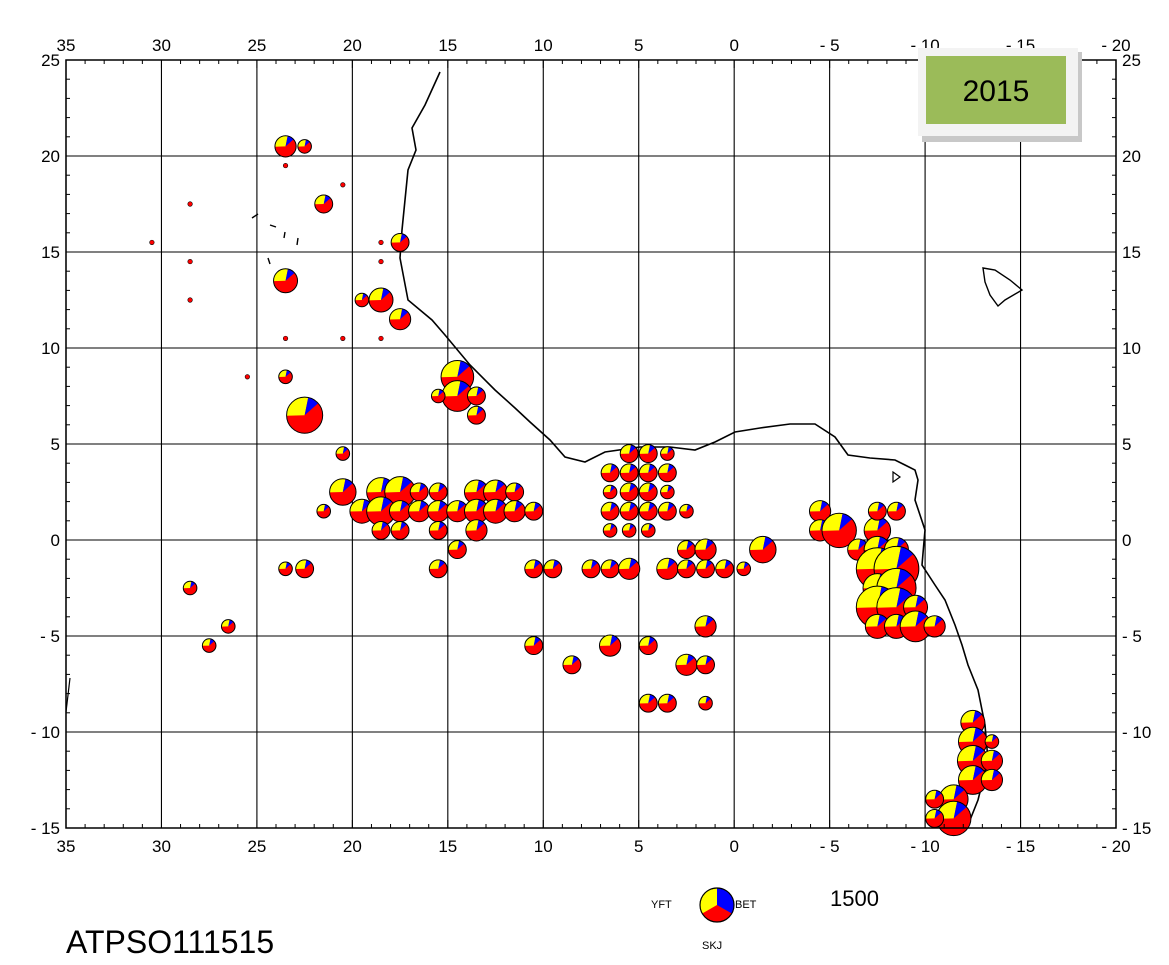 Image resolution: width=1169 pixels, height=965 pixels. I want to click on lon-label-bottom: - 5, so click(830, 846).